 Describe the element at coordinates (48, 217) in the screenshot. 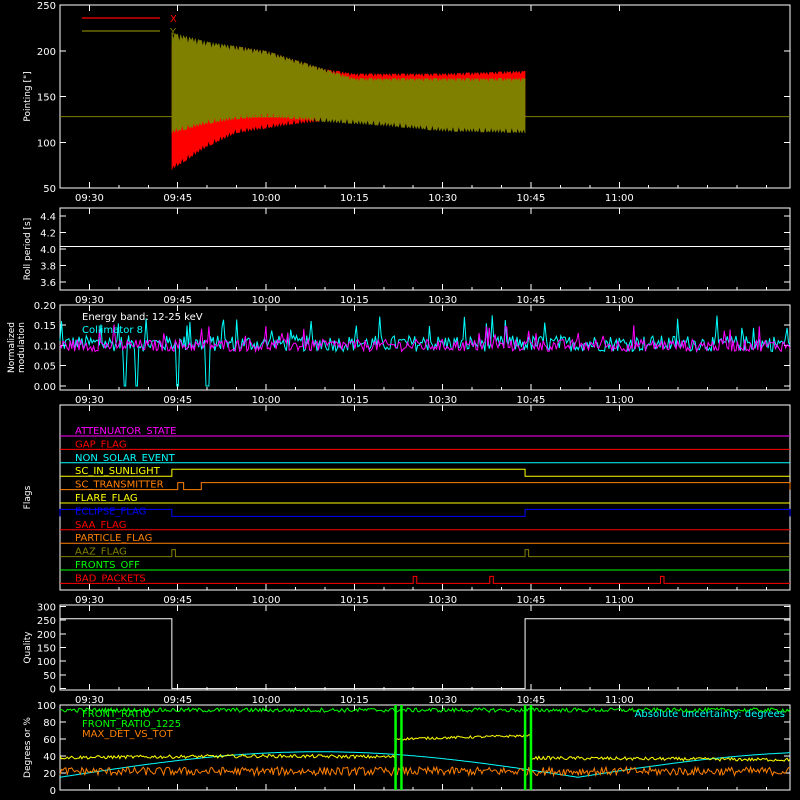

I see `roll-ytick-label: 4.4` at that location.